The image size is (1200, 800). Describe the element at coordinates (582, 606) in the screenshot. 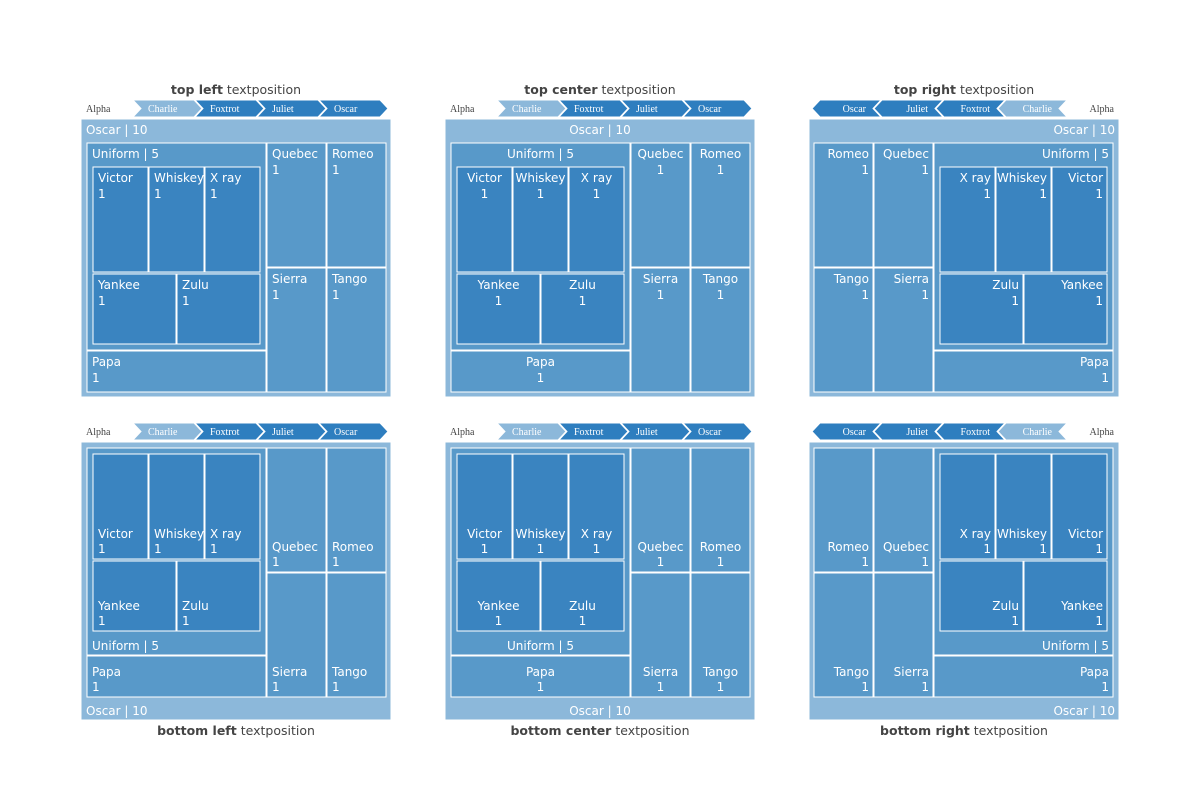

I see `tile-label-zulu: Zulu` at that location.